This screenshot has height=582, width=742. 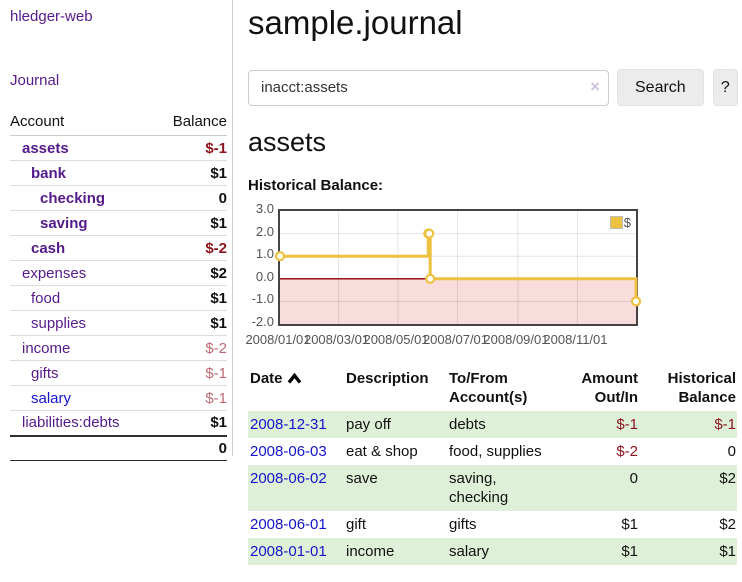 What do you see at coordinates (488, 388) in the screenshot?
I see `txn-col-tofrom: To/From Account(s)` at bounding box center [488, 388].